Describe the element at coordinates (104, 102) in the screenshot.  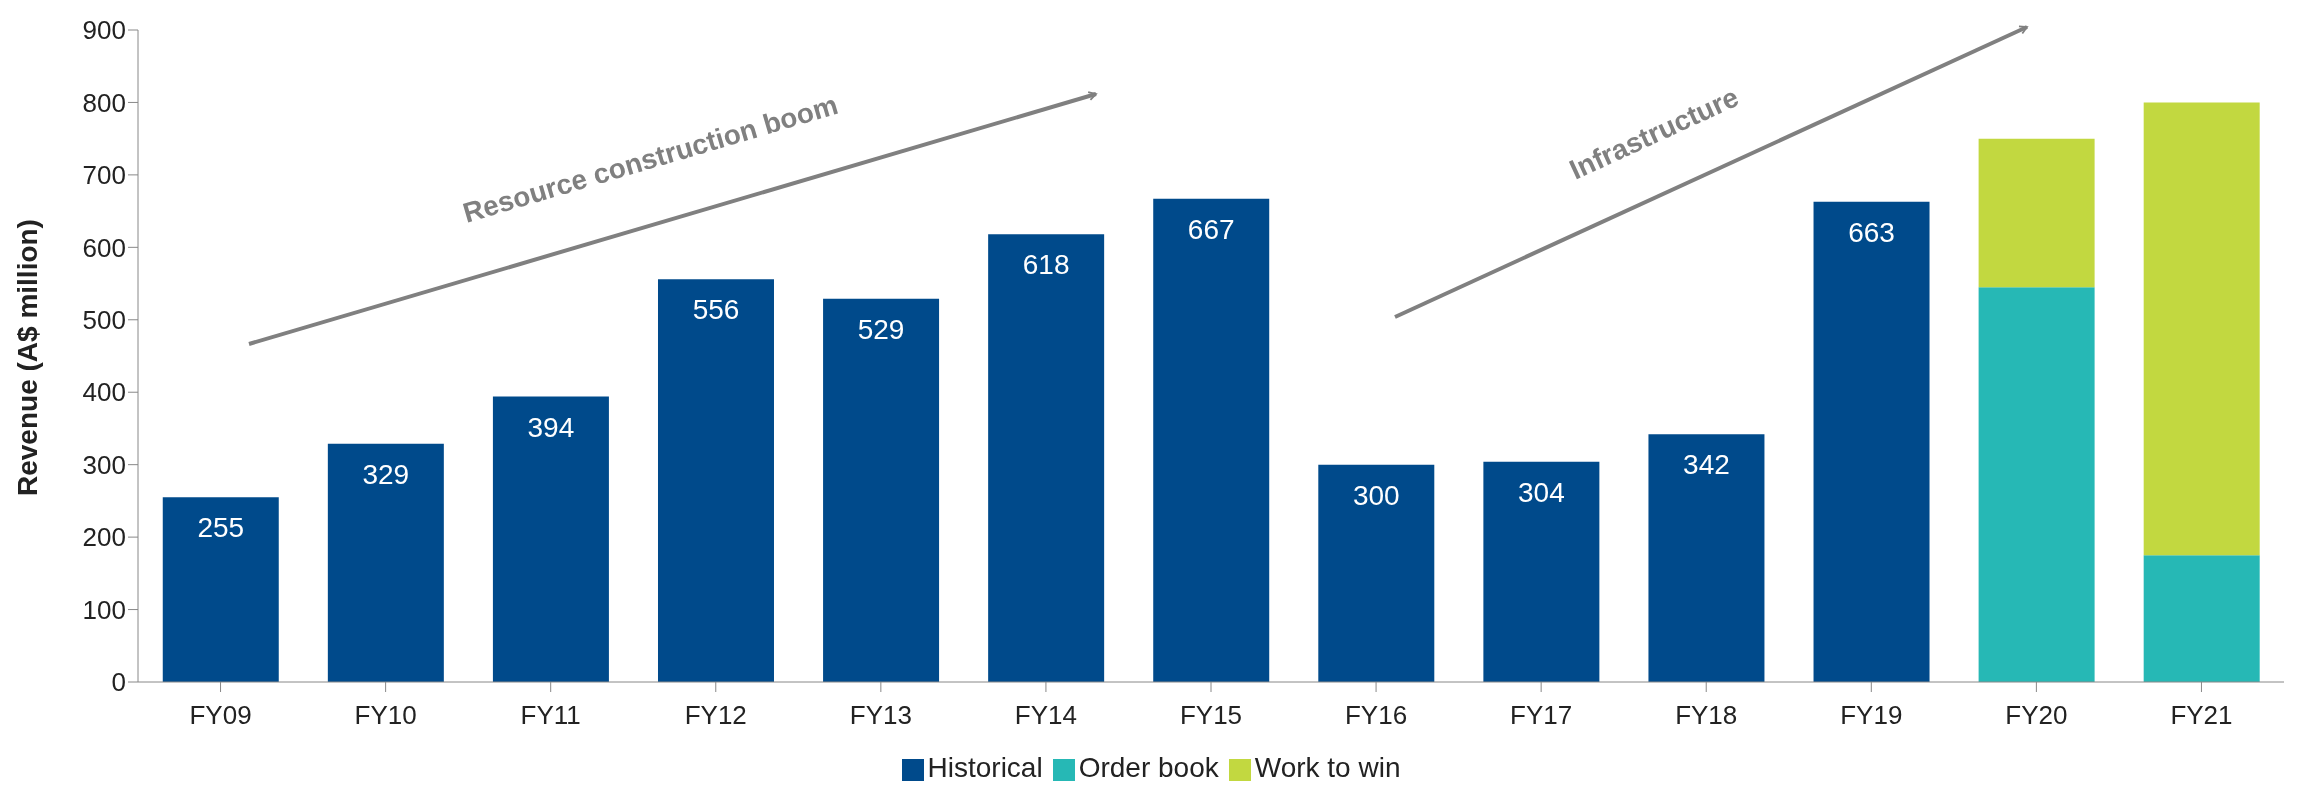
I see `y-tick-label: 800` at that location.